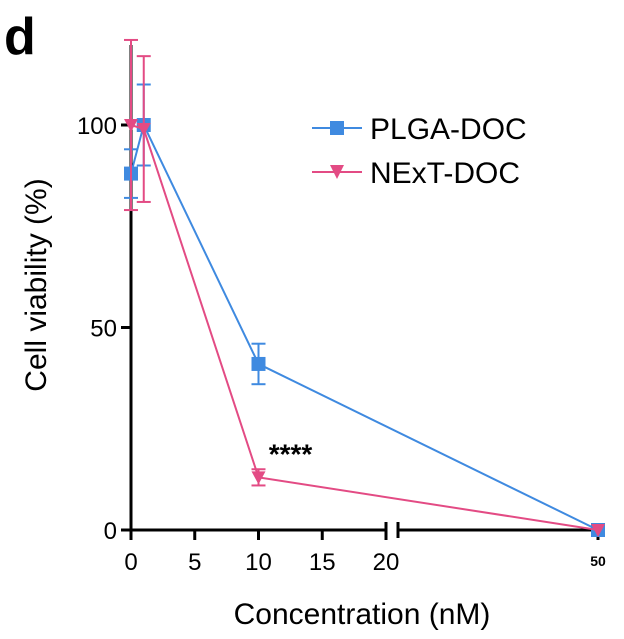  What do you see at coordinates (445, 173) in the screenshot?
I see `legend-label-next: NExT-DOC` at bounding box center [445, 173].